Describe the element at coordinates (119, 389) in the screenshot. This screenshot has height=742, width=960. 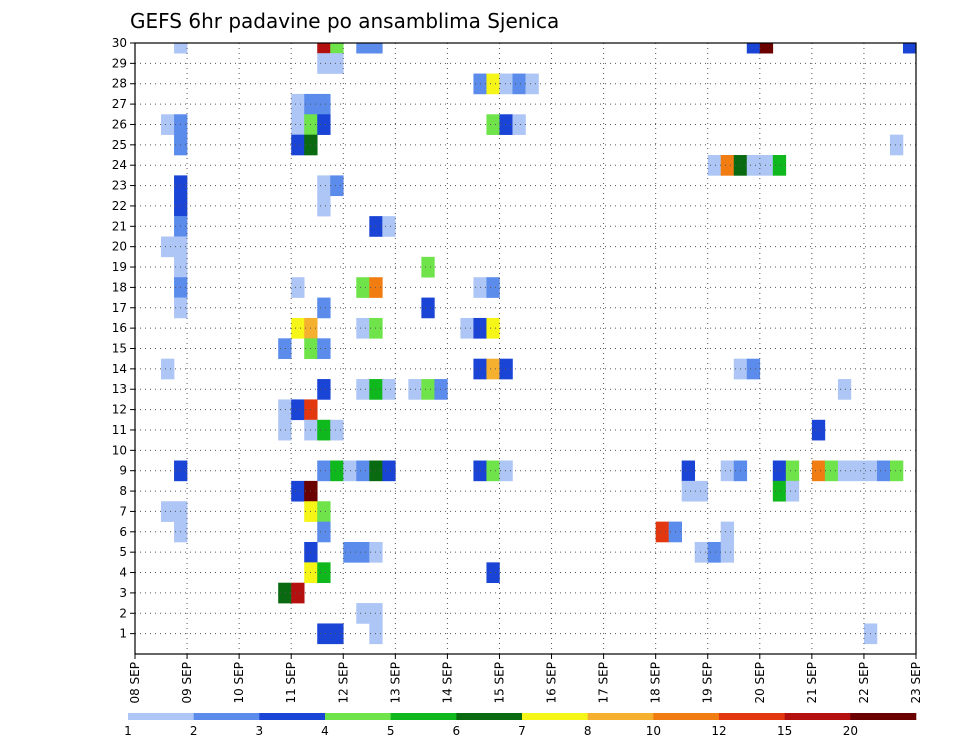
I see `y-tick-label: 13` at that location.